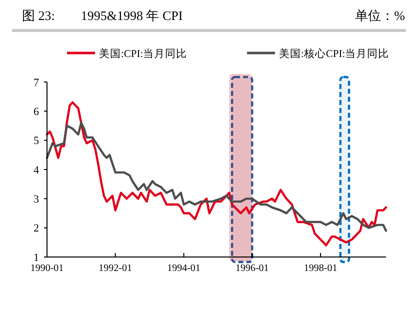 Image resolution: width=417 pixels, height=320 pixels. Describe the element at coordinates (36, 258) in the screenshot. I see `y-tick-label: 1` at that location.